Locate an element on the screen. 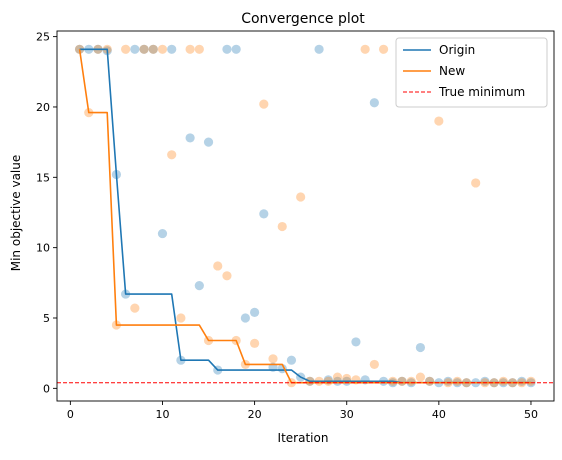 The image size is (562, 460). x-tick-label: 50 is located at coordinates (531, 414).